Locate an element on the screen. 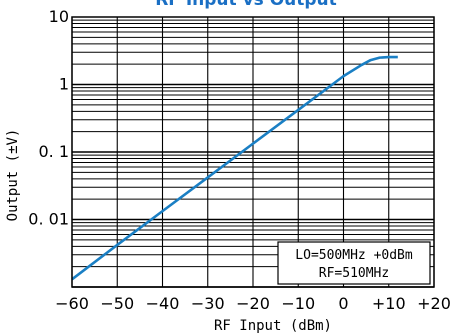 Image resolution: width=456 pixels, height=333 pixels. x-axis-label: RF Input (dBm) is located at coordinates (273, 325).